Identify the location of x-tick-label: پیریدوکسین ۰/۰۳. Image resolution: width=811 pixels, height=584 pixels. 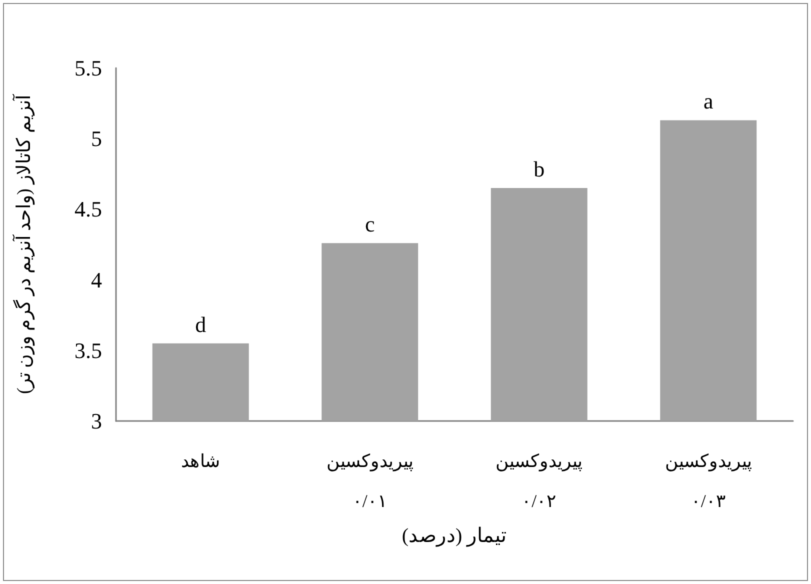
(708, 481).